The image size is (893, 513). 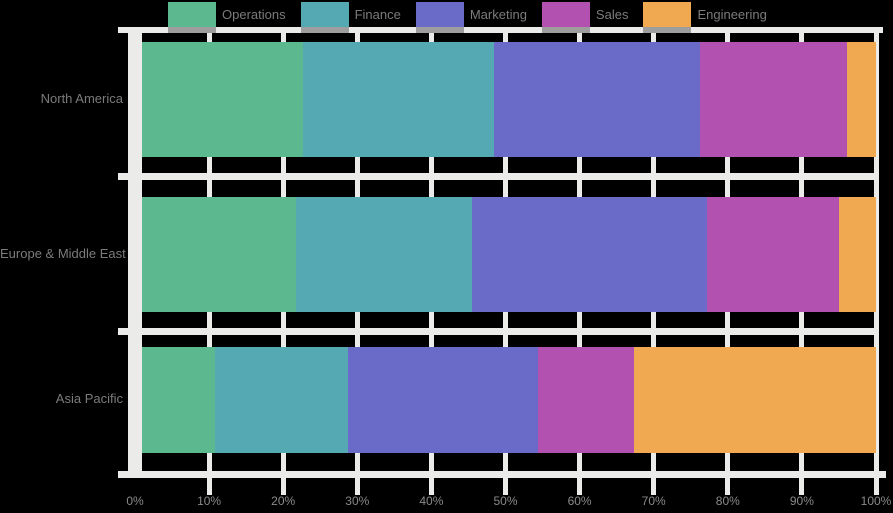 What do you see at coordinates (500, 30) in the screenshot?
I see `x-axis-top-line` at bounding box center [500, 30].